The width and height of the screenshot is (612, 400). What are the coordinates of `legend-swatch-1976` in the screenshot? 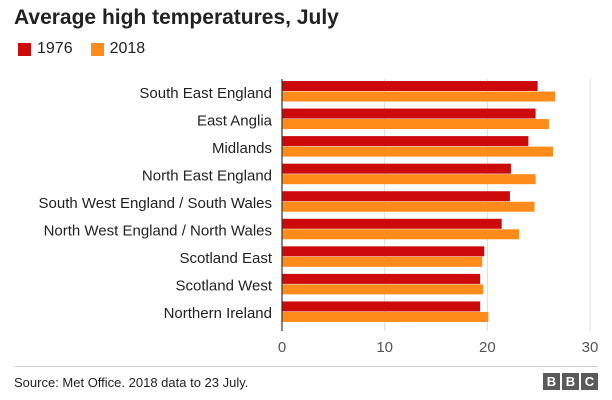 It's located at (24, 49).